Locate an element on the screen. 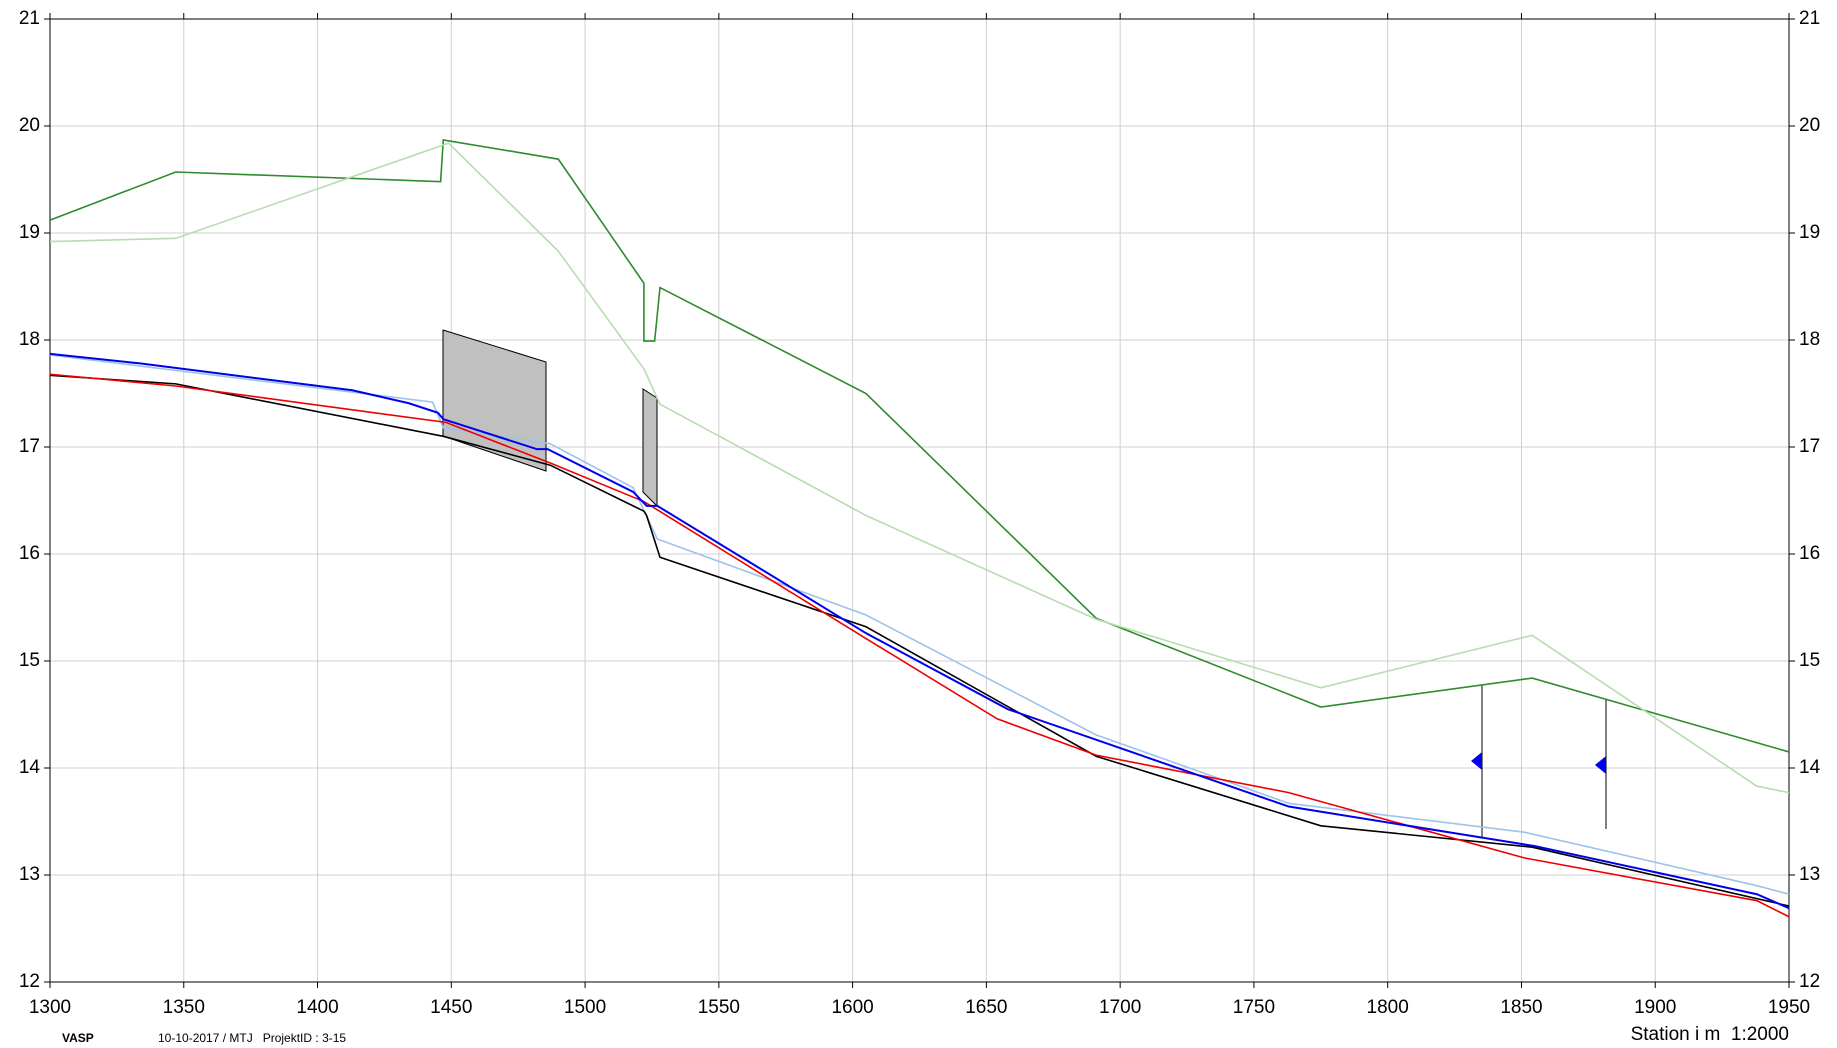 The image size is (1837, 1048). y-tick-label: 20 is located at coordinates (29, 125).